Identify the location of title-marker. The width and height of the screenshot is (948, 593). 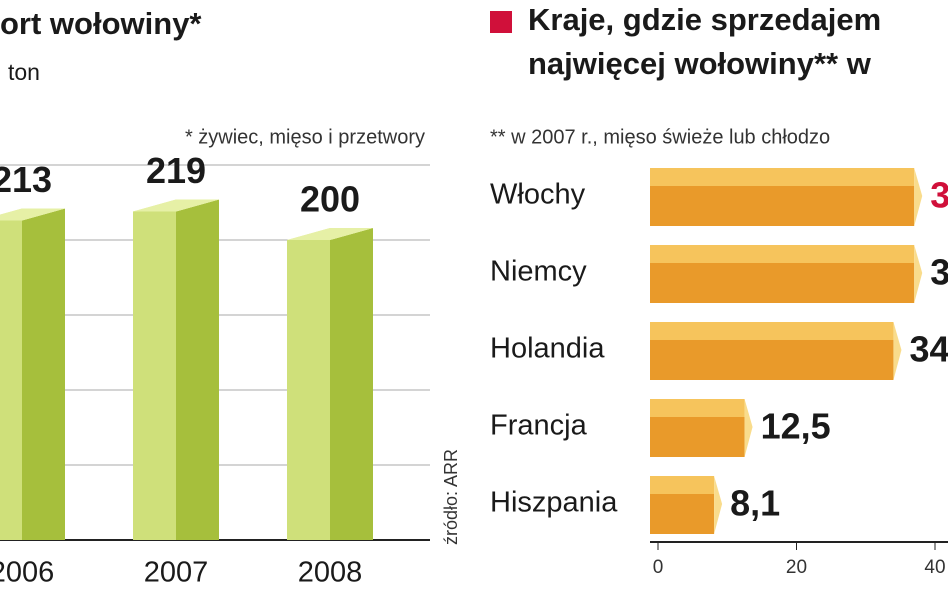
(501, 22).